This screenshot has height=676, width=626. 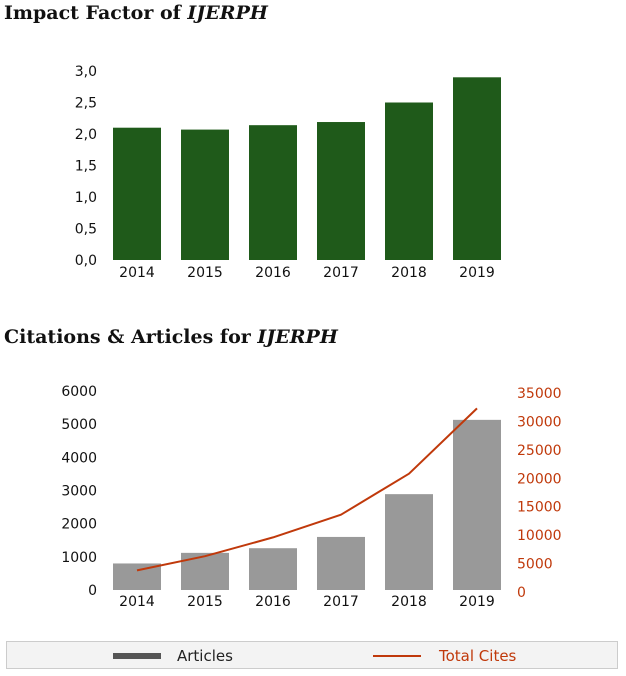 I want to click on impact-bar-2019, so click(x=477, y=168).